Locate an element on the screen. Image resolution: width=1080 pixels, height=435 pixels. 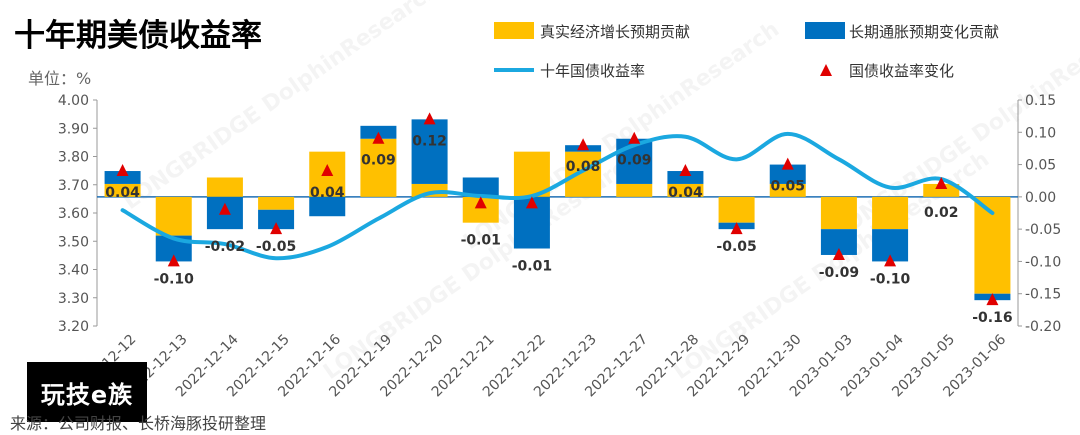
left-tick-label: 3.90 is located at coordinates (73, 129).